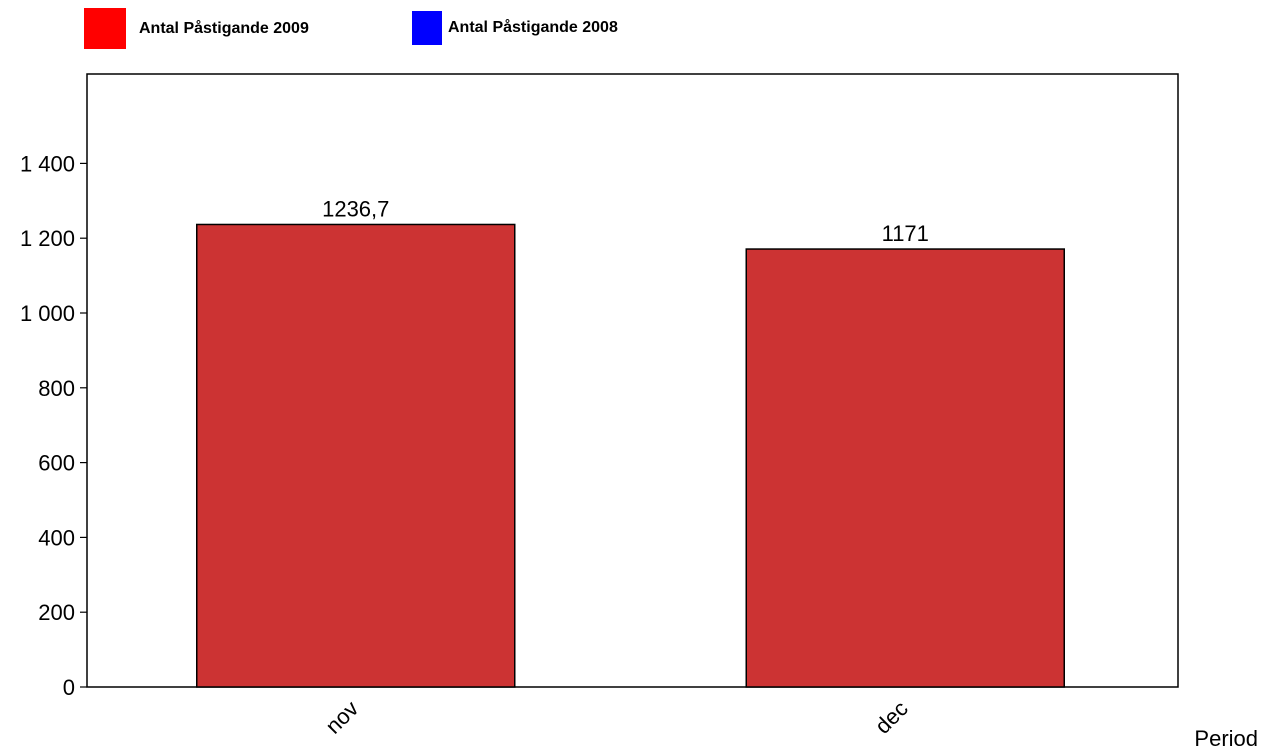 Image resolution: width=1268 pixels, height=751 pixels. What do you see at coordinates (56, 537) in the screenshot?
I see `y-tick-label: 400` at bounding box center [56, 537].